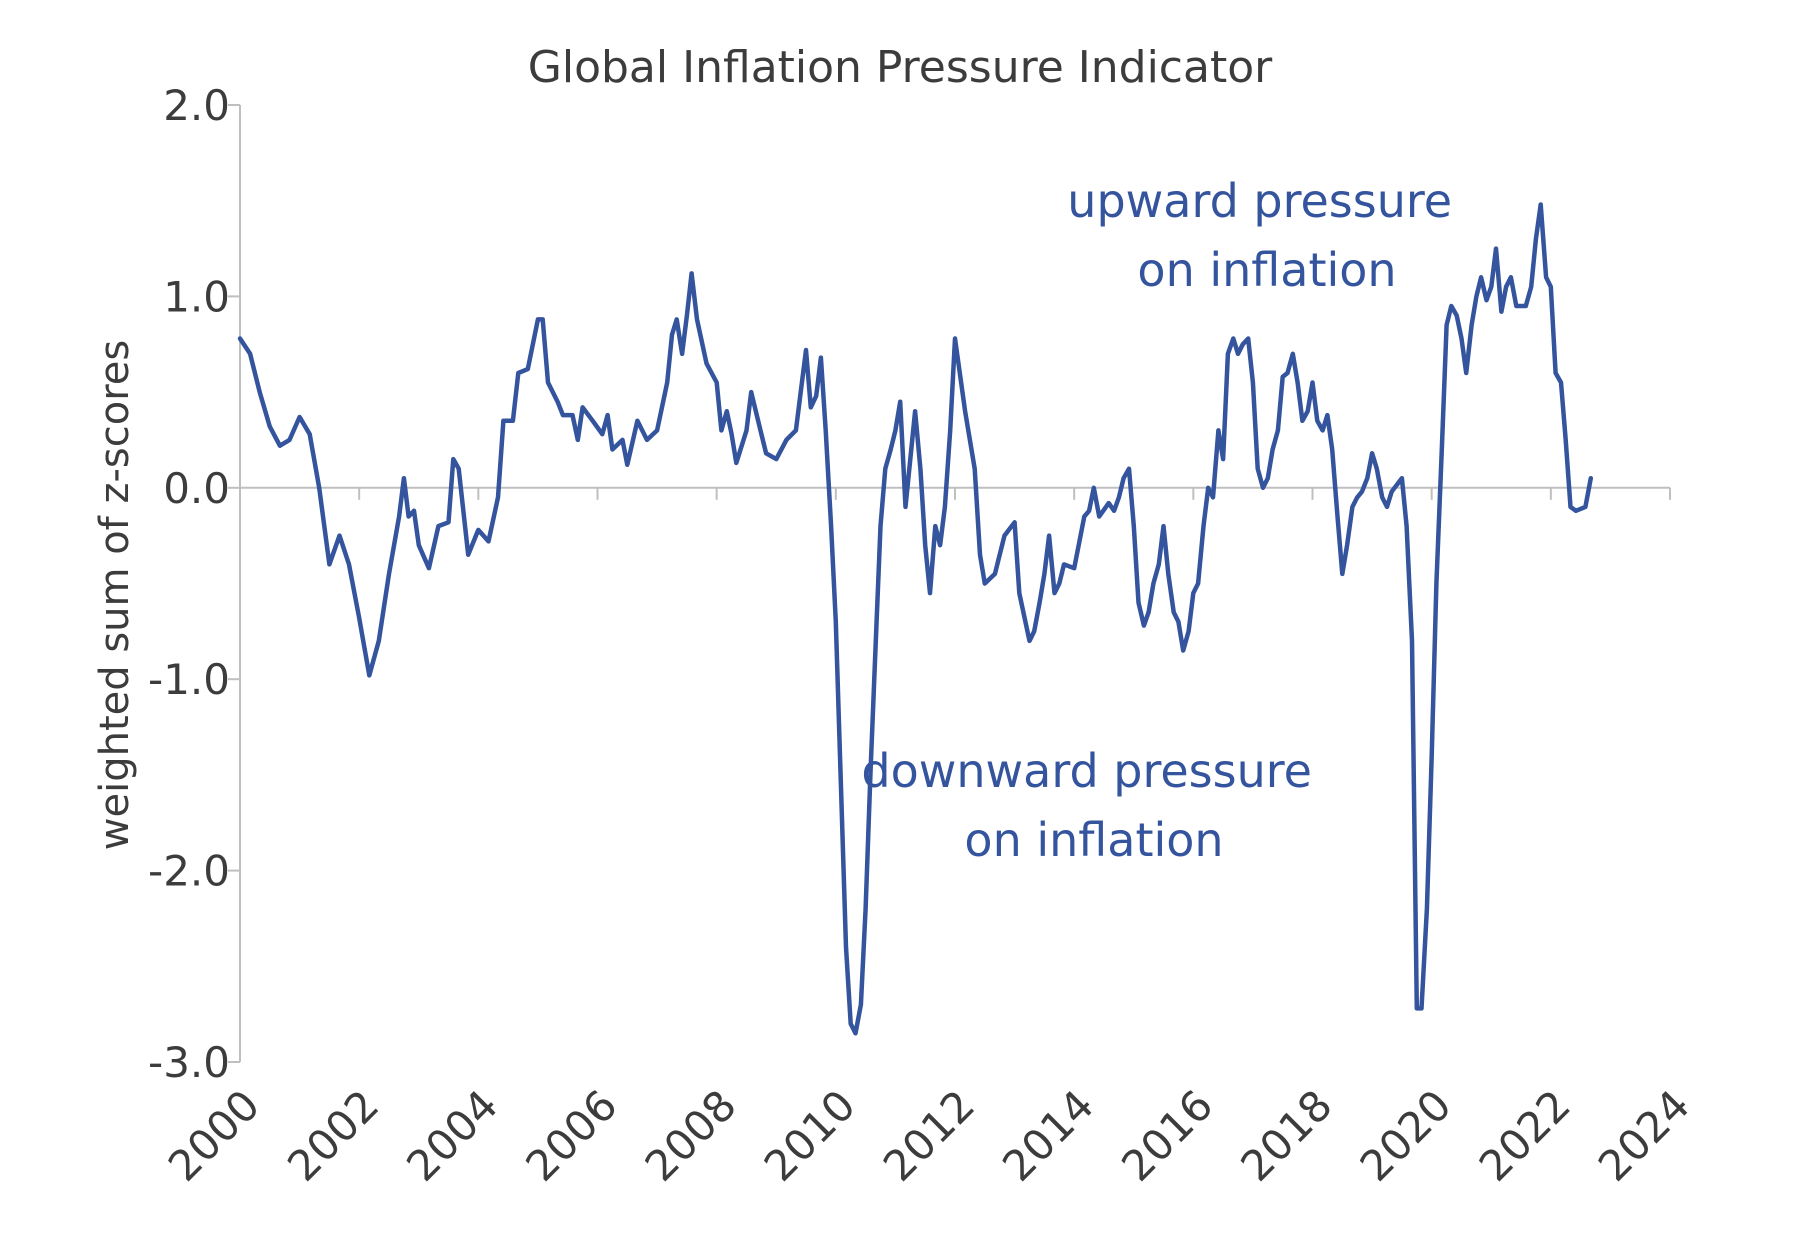 The height and width of the screenshot is (1245, 1794). What do you see at coordinates (189, 871) in the screenshot?
I see `y-tick-label: -2.0` at bounding box center [189, 871].